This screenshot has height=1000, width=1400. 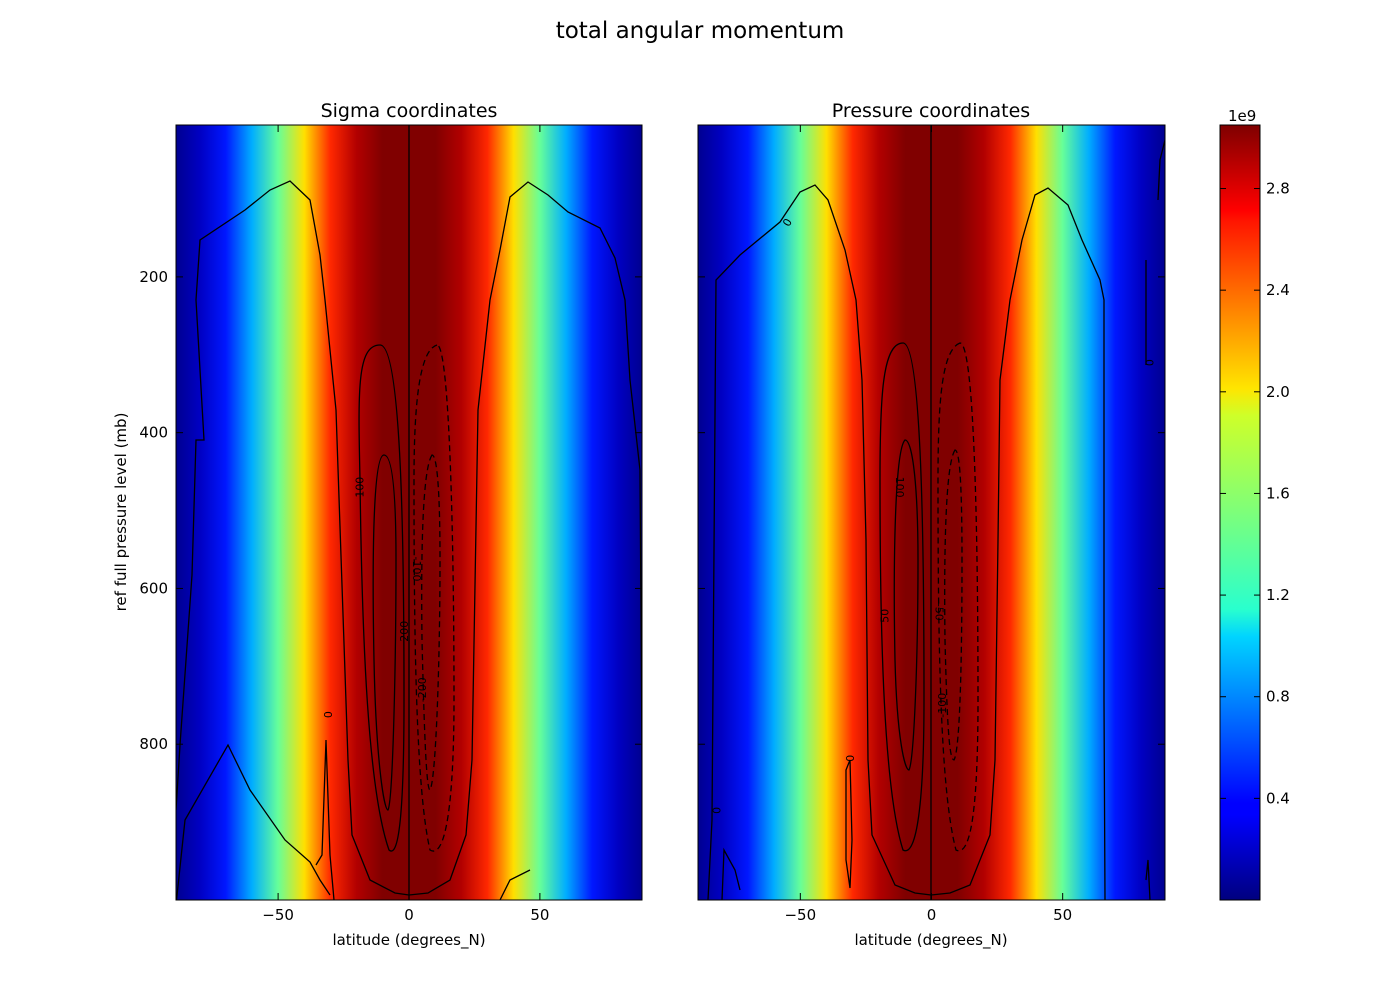 I want to click on y-axis-label: ref full pressure level (mb), so click(x=121, y=512).